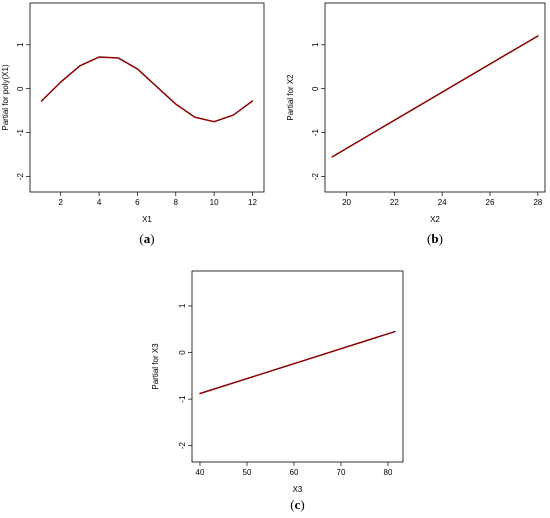  Describe the element at coordinates (252, 202) in the screenshot. I see `x-tick-label: 12` at that location.